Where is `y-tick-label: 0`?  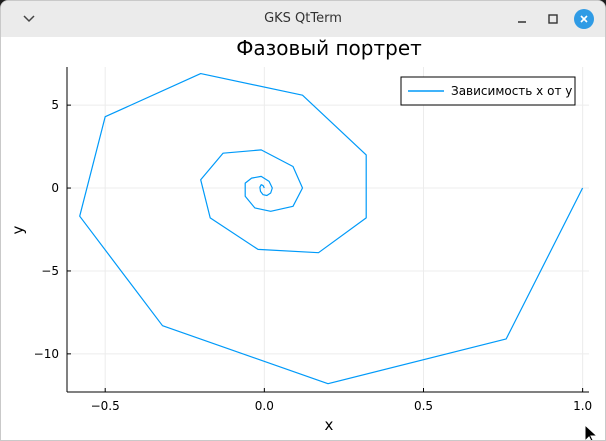
y-tick-label: 0 is located at coordinates (55, 188).